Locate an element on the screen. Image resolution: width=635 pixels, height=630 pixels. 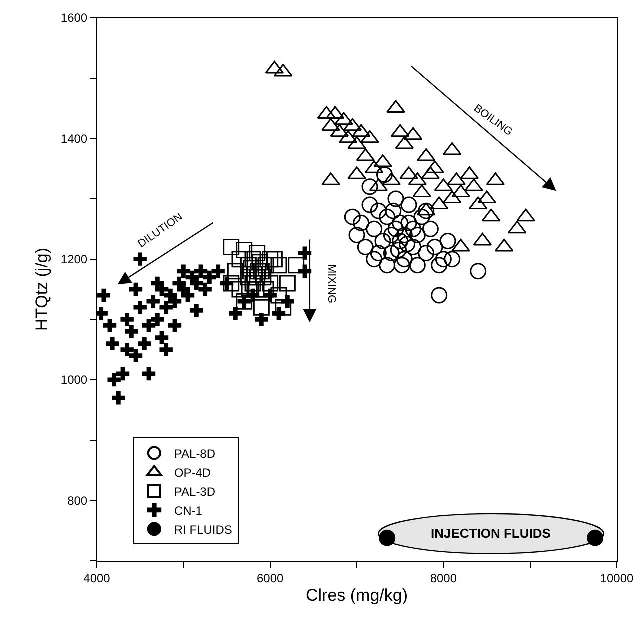
y-tick-label: 800 is located at coordinates (78, 501).